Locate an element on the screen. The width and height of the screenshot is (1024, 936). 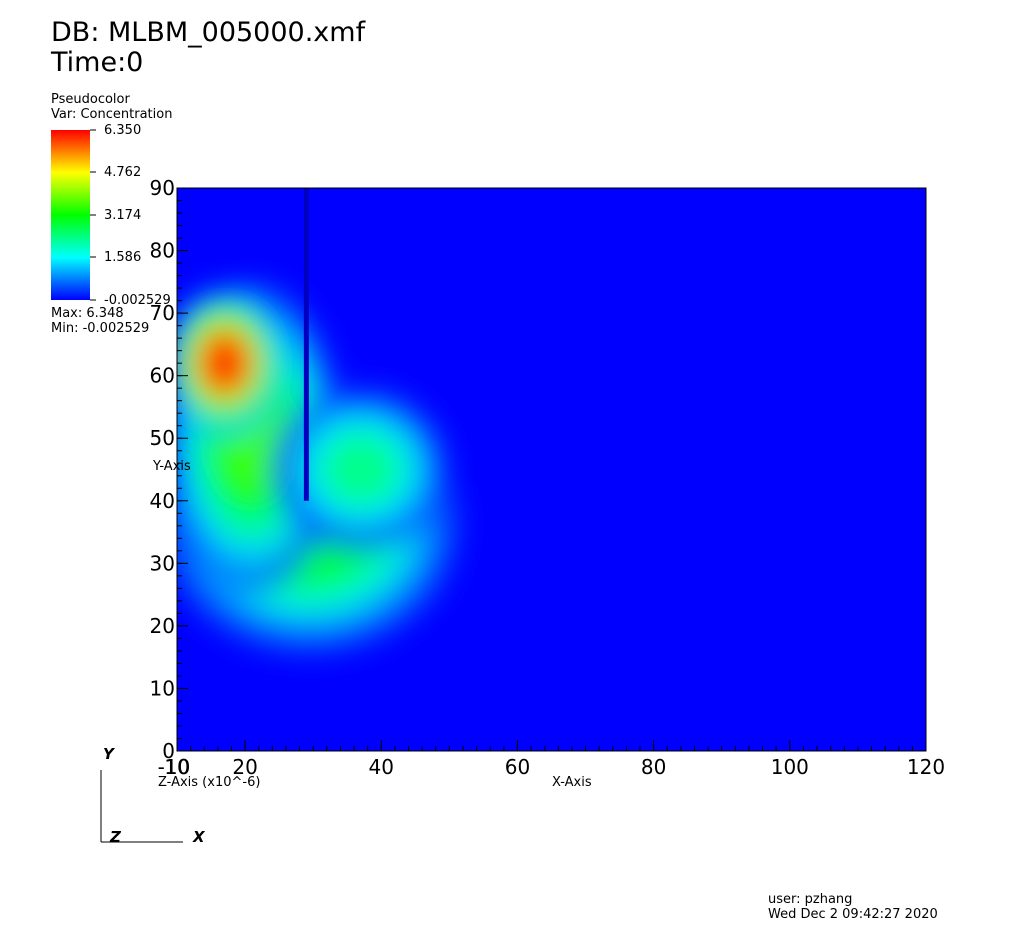
x-tick-label: 100 is located at coordinates (790, 767).